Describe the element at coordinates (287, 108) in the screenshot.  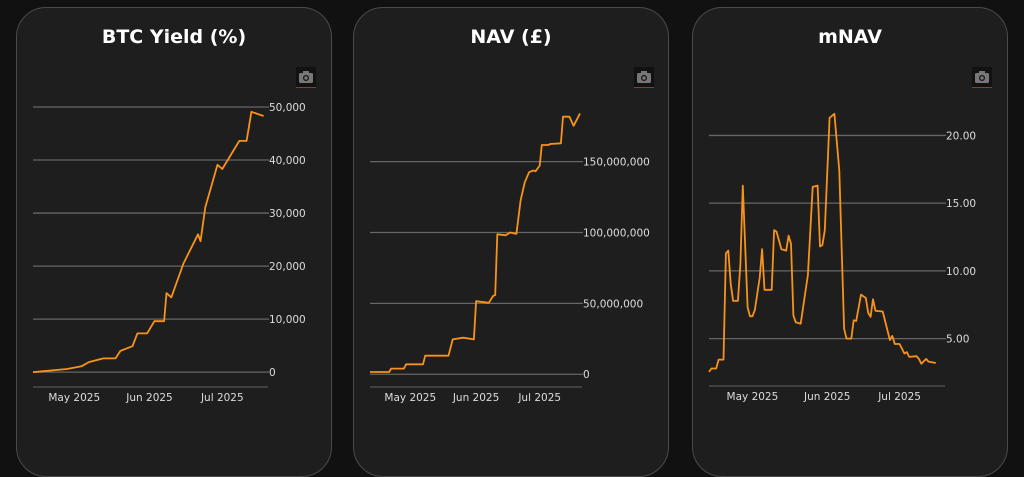
I see `y-tick-label: 50,000` at that location.